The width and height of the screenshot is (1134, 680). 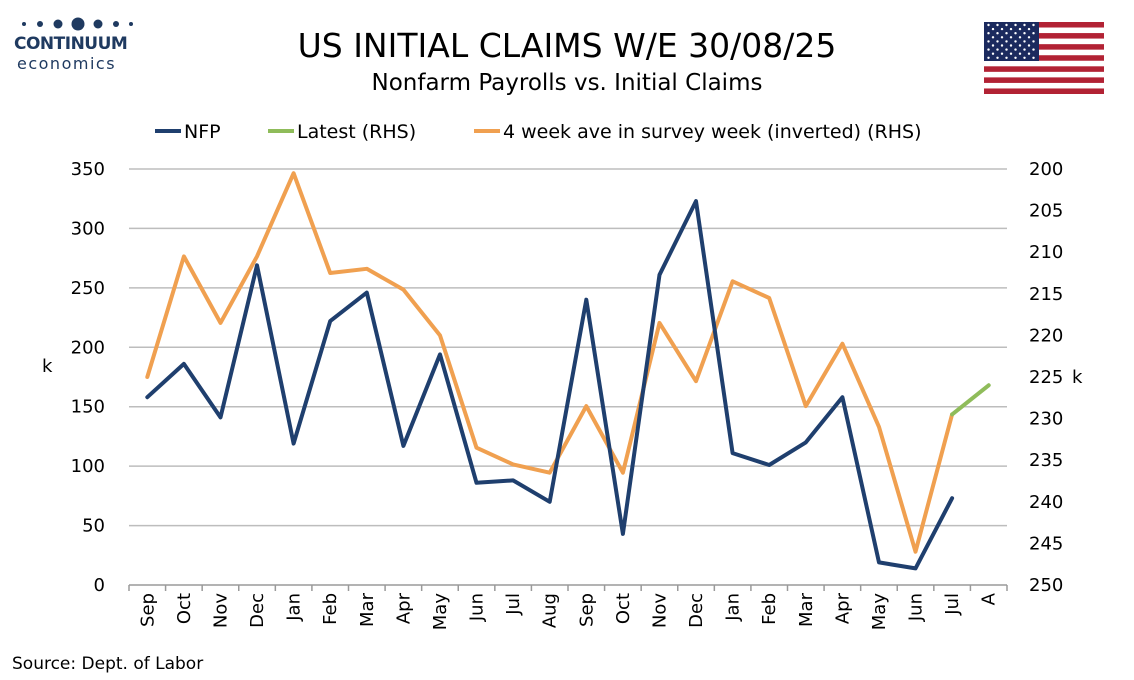 I want to click on continuum-logo: CONTINUUM economics, so click(x=79, y=45).